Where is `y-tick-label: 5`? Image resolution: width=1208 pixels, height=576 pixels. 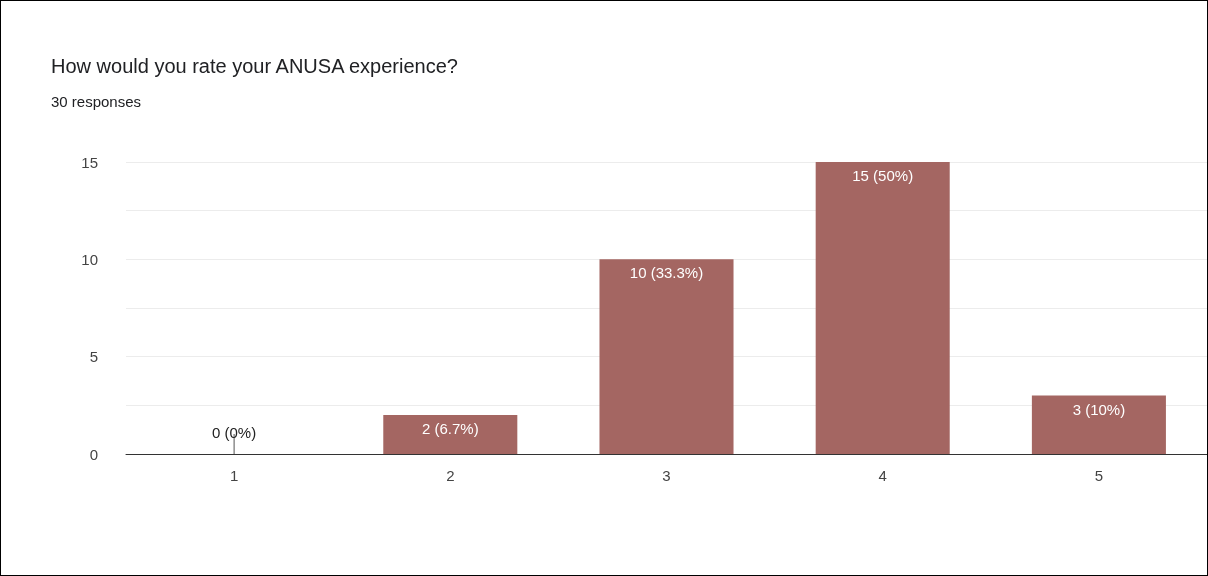 y-tick-label: 5 is located at coordinates (93, 357).